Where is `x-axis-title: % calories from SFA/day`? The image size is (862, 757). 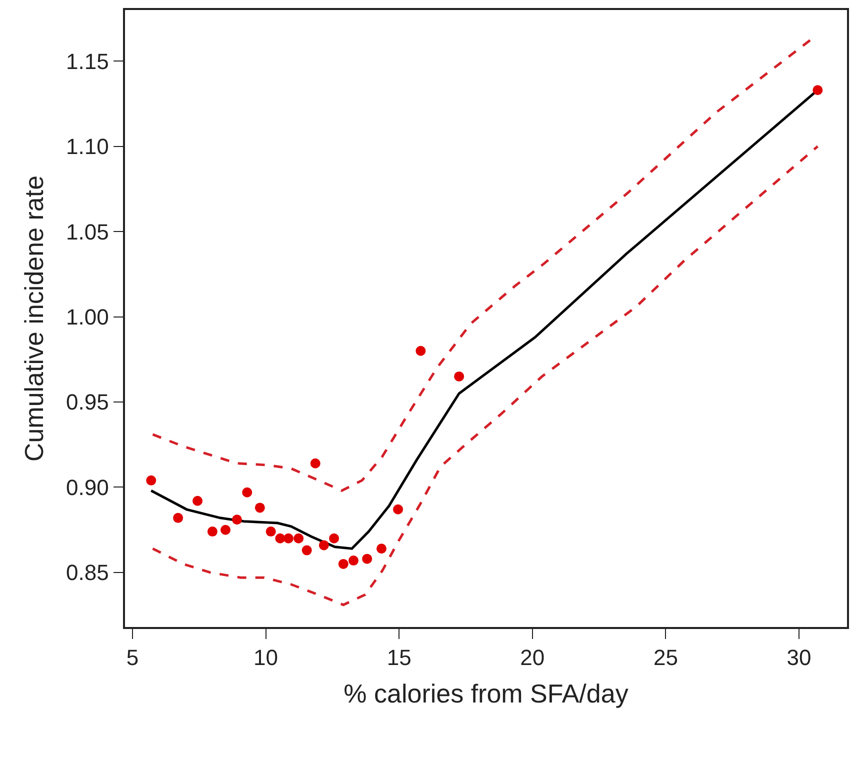
x-axis-title: % calories from SFA/day is located at coordinates (486, 693).